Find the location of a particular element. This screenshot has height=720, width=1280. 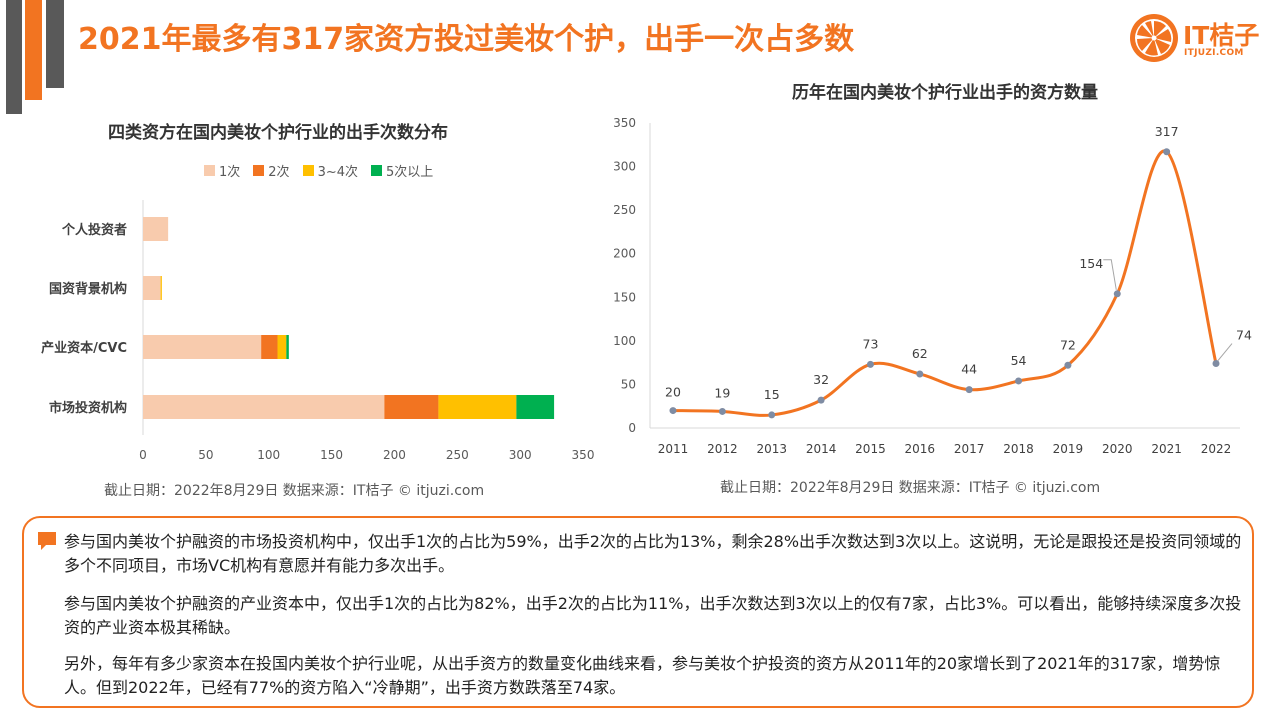

legend-item: 1次 is located at coordinates (222, 170).